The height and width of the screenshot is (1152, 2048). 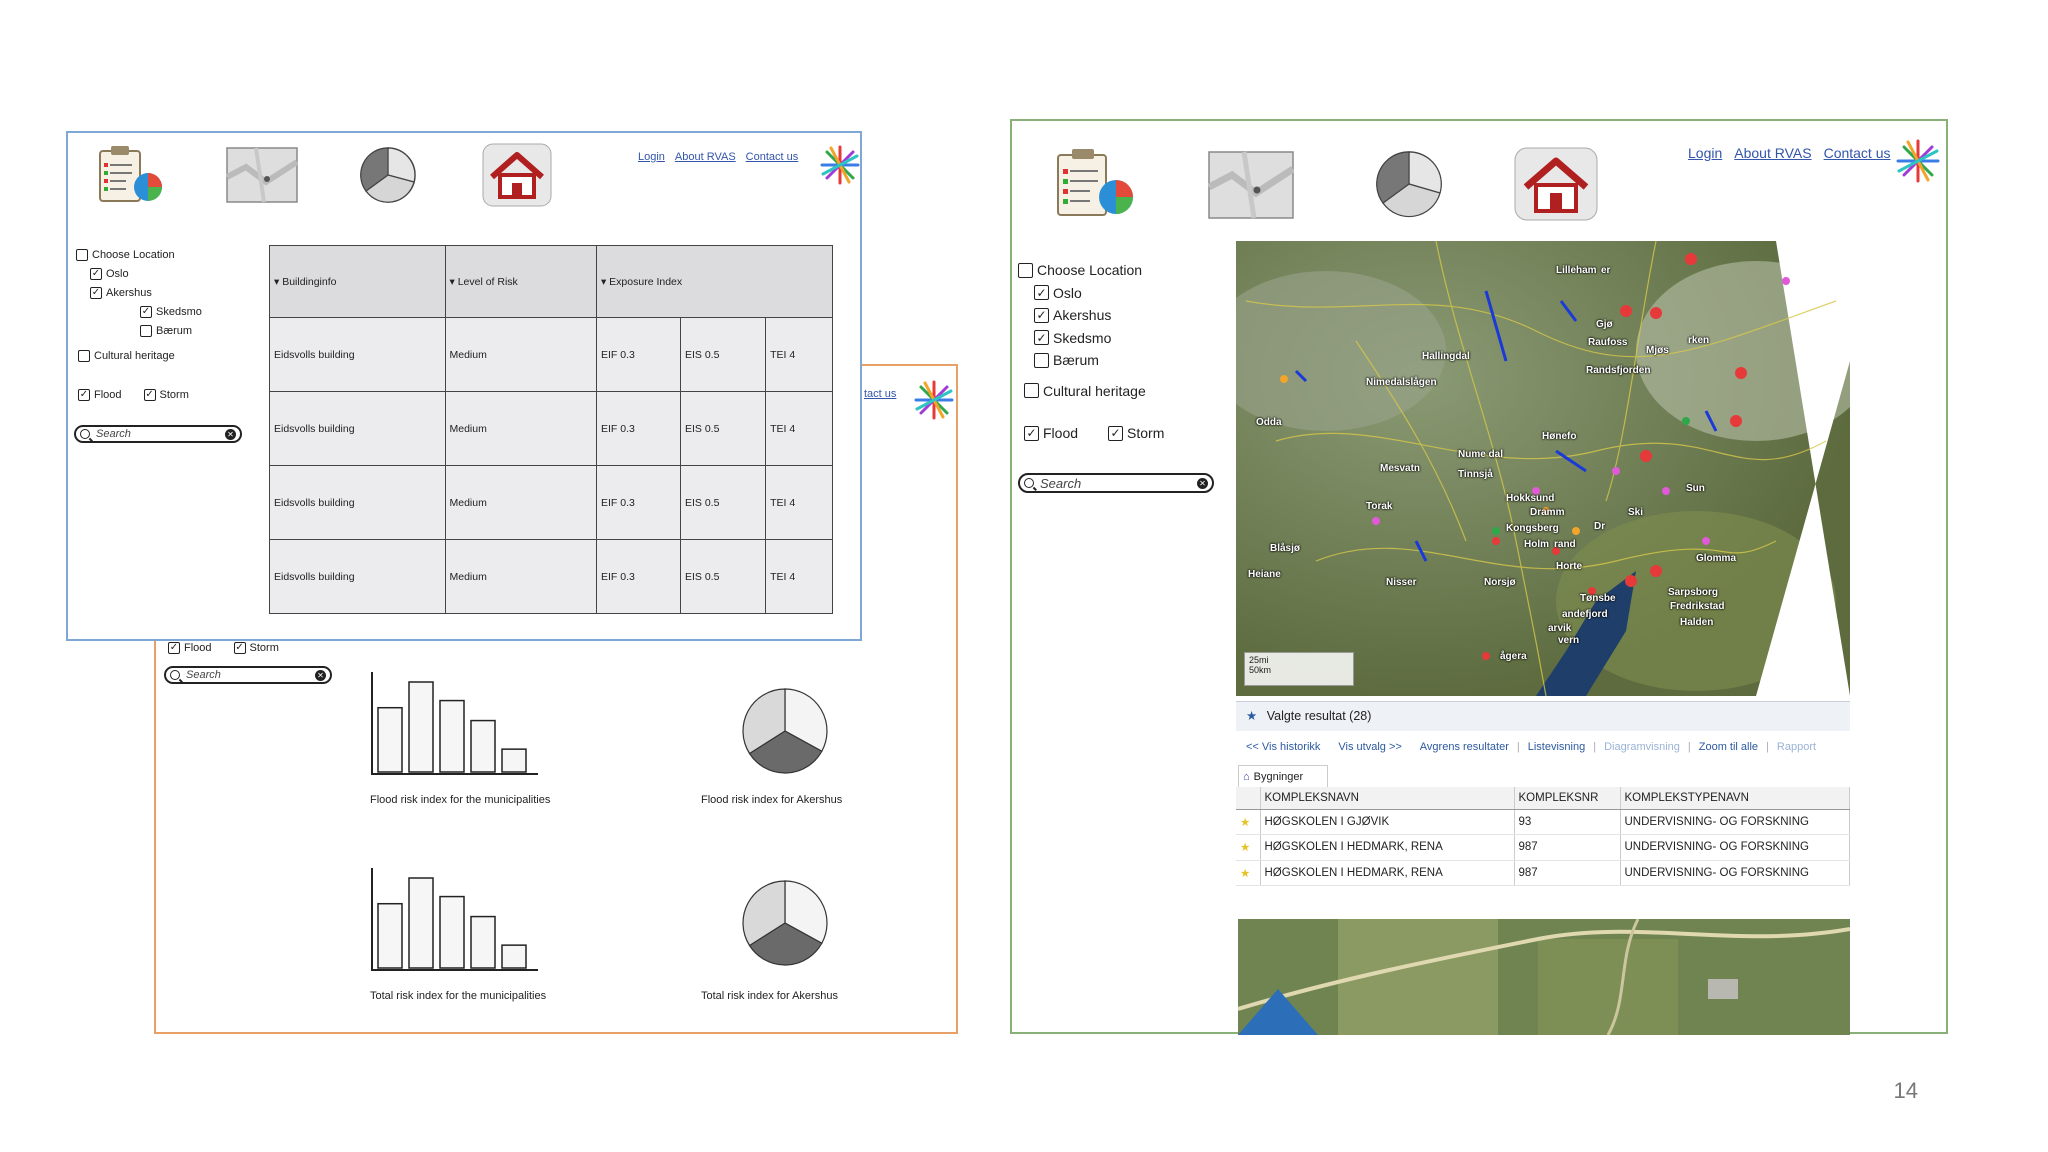 I want to click on map-label: rand, so click(x=1565, y=544).